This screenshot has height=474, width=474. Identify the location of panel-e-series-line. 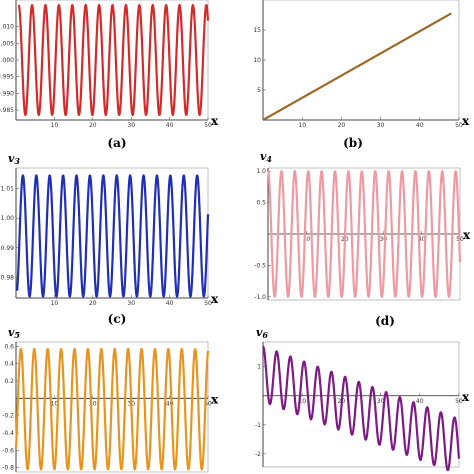
(112, 409).